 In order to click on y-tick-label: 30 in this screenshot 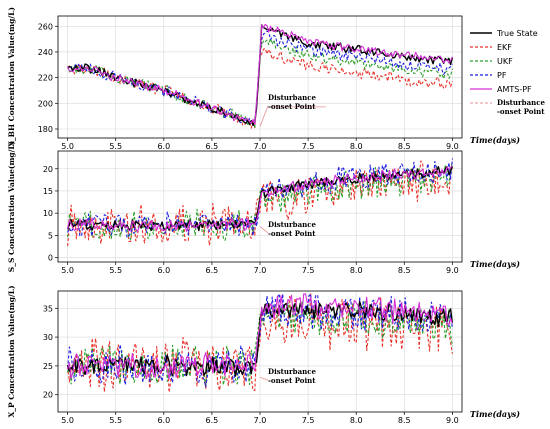, I will do `click(48, 337)`.